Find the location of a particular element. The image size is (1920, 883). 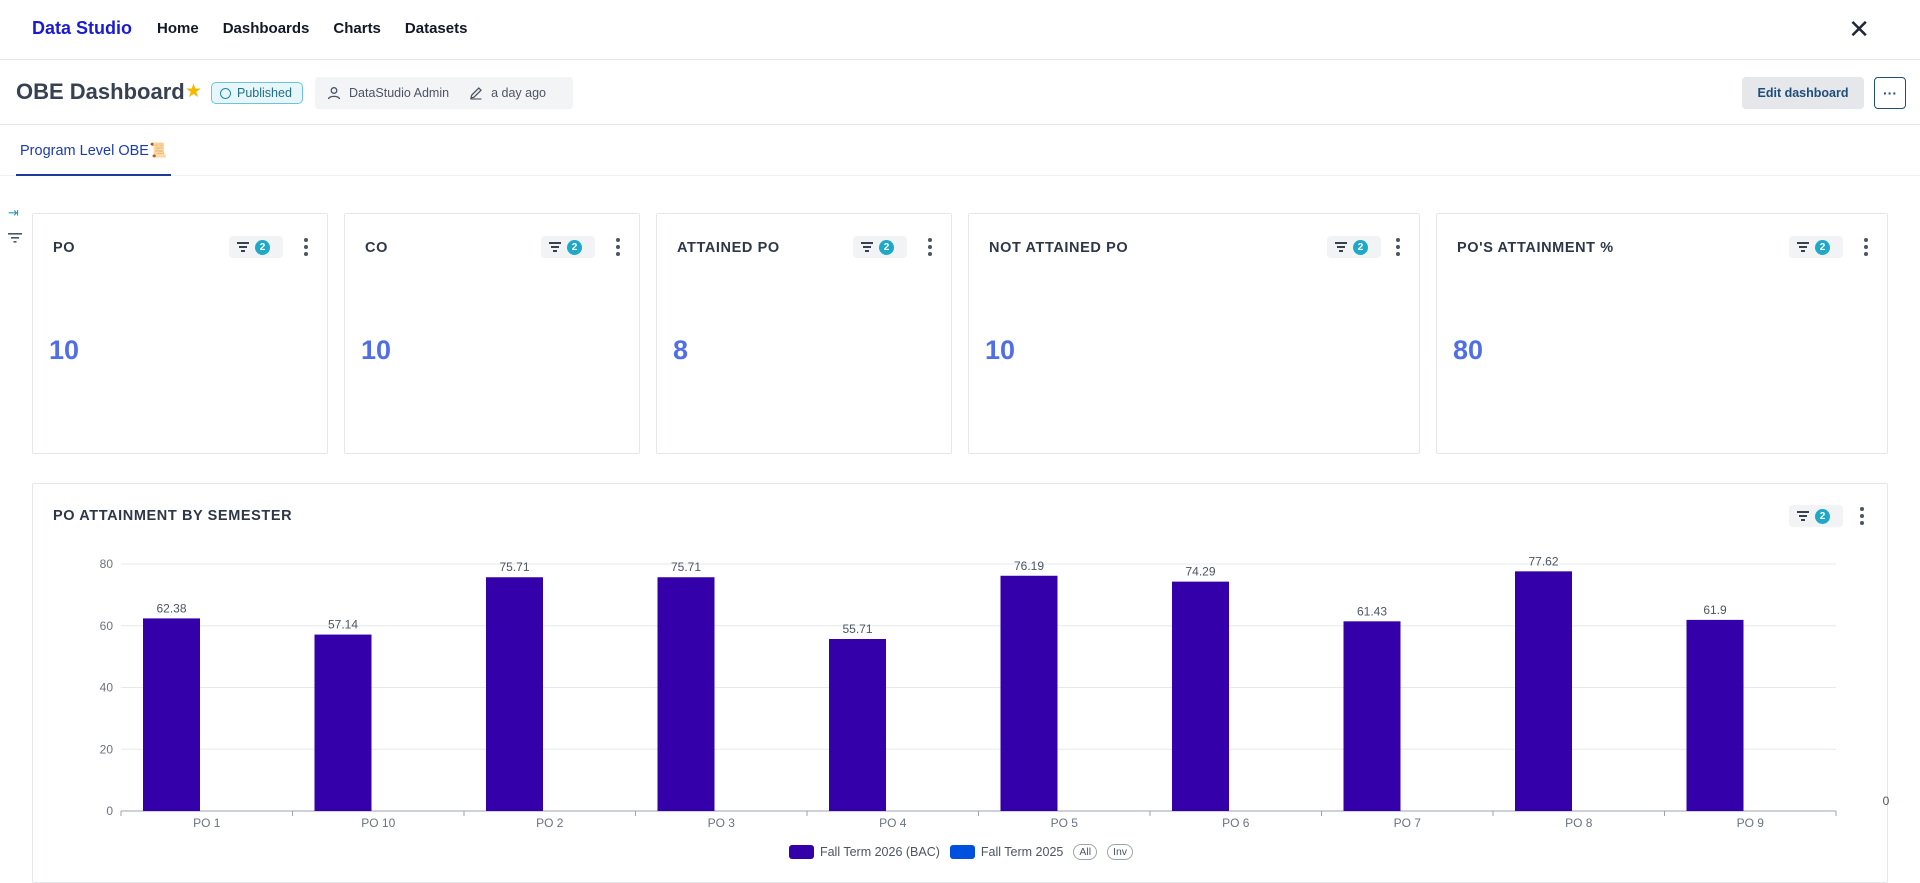

kpi-value: 80 is located at coordinates (1468, 350).